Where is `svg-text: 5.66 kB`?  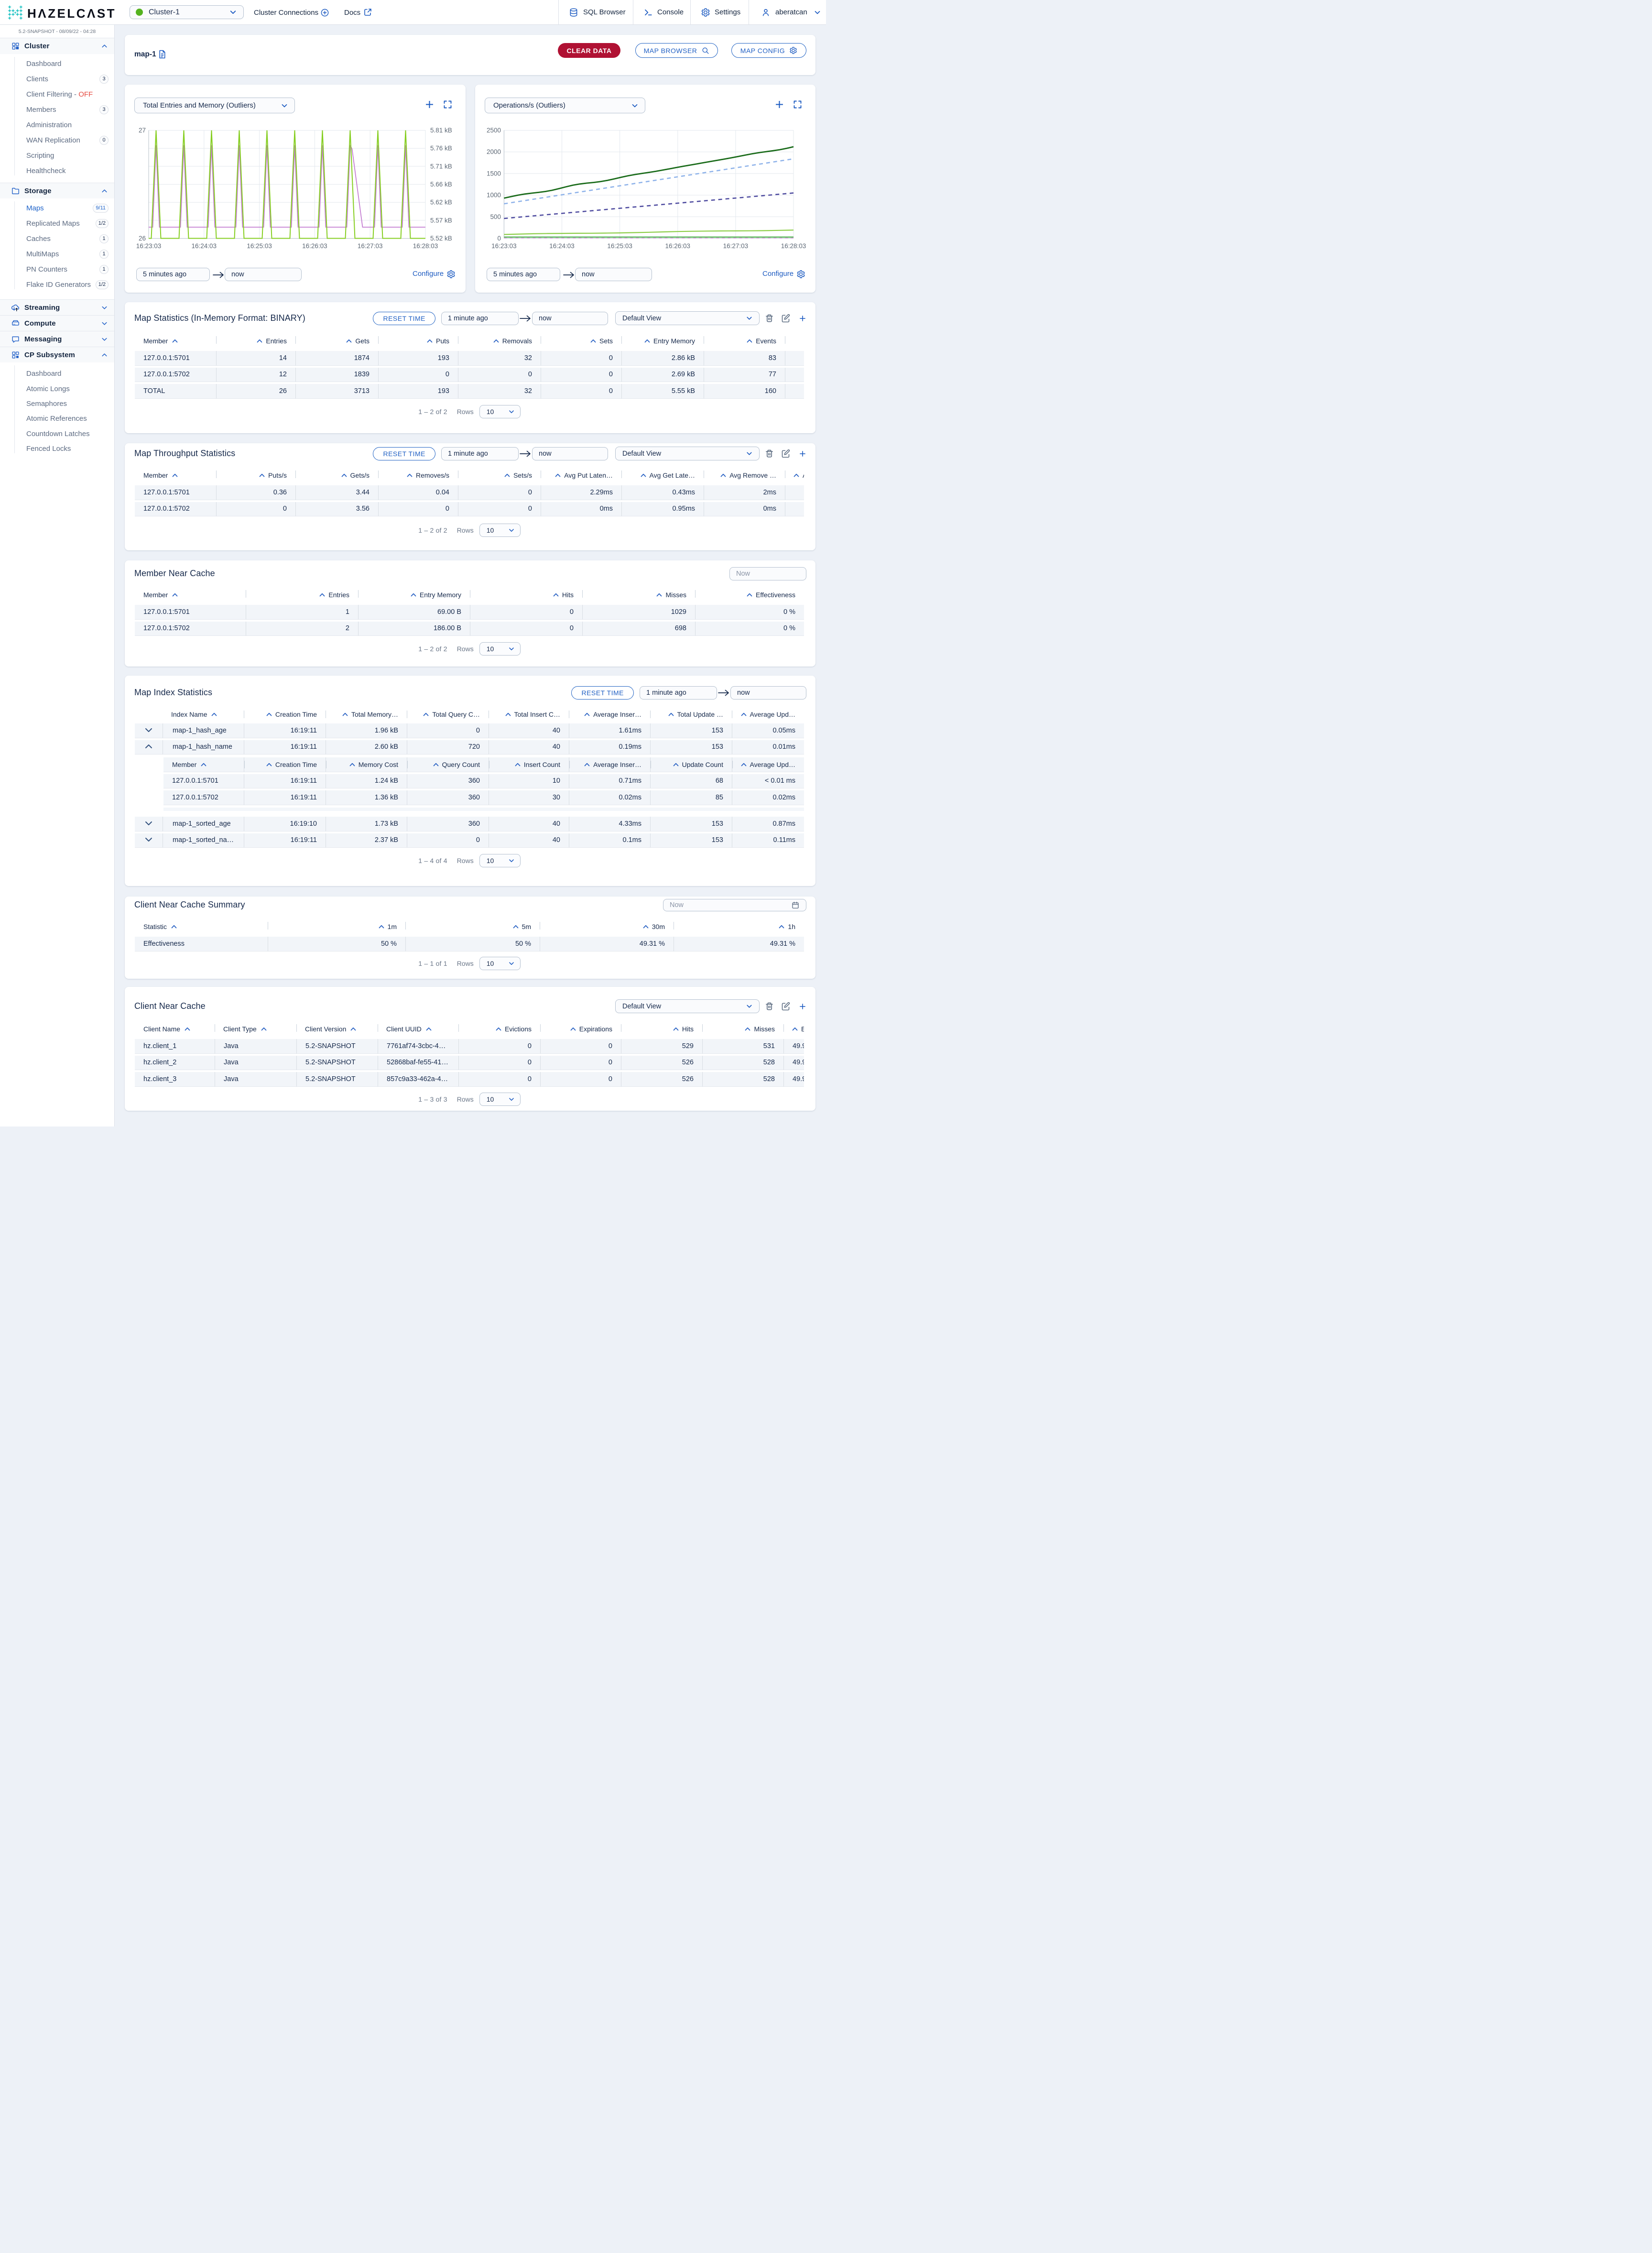
svg-text: 5.66 kB is located at coordinates (441, 184).